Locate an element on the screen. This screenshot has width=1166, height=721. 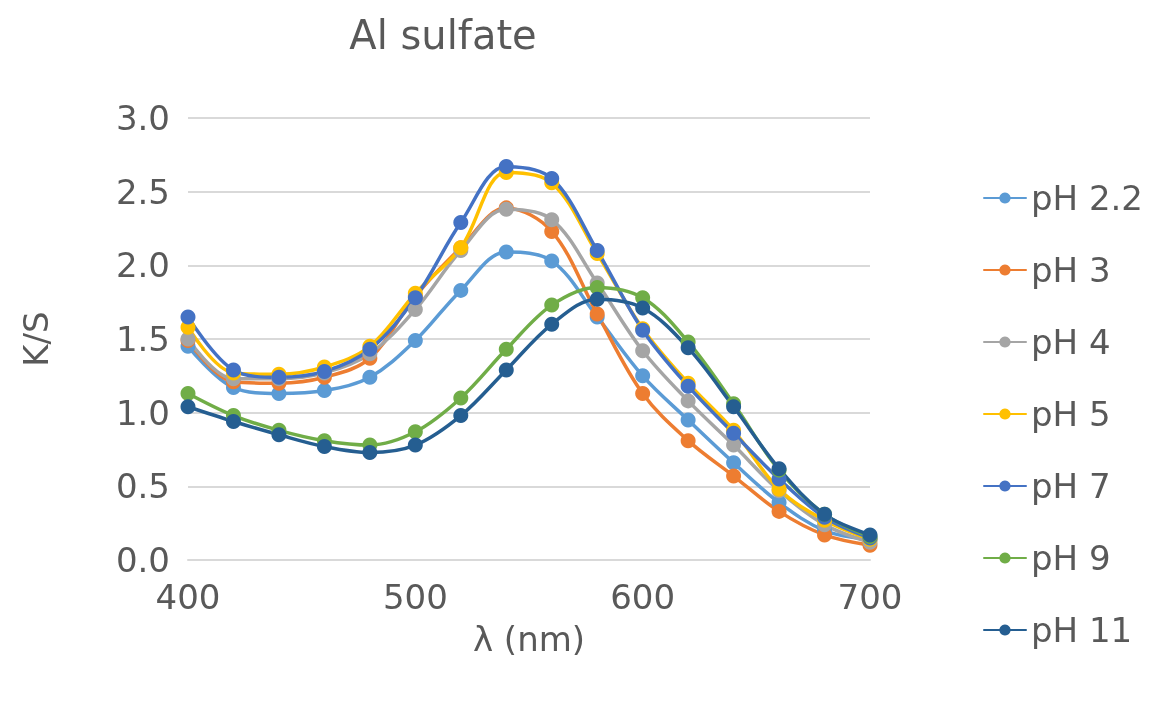
x-tick-label: 700 is located at coordinates (870, 597).